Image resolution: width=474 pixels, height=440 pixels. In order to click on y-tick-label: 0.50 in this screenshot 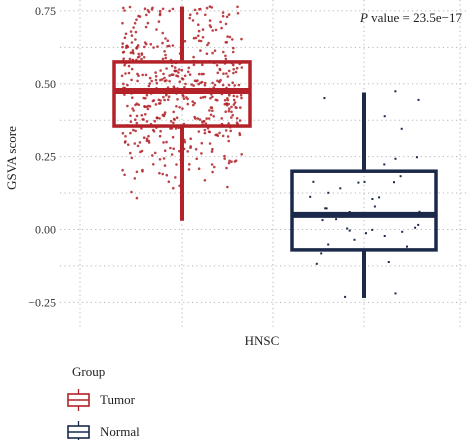, I will do `click(45, 84)`.